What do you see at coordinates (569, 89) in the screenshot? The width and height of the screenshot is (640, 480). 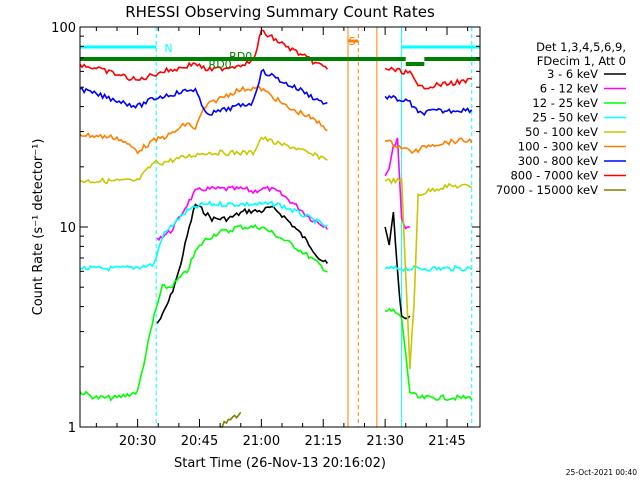 I see `legend-entry-label: 6 - 12 keV` at bounding box center [569, 89].